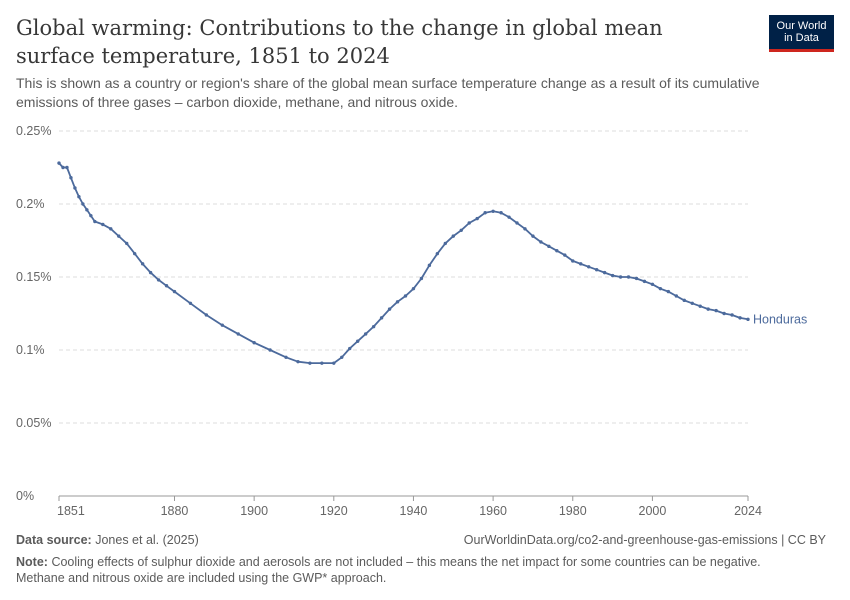 The height and width of the screenshot is (600, 850). I want to click on y-tick-label: 0.1%, so click(30, 350).